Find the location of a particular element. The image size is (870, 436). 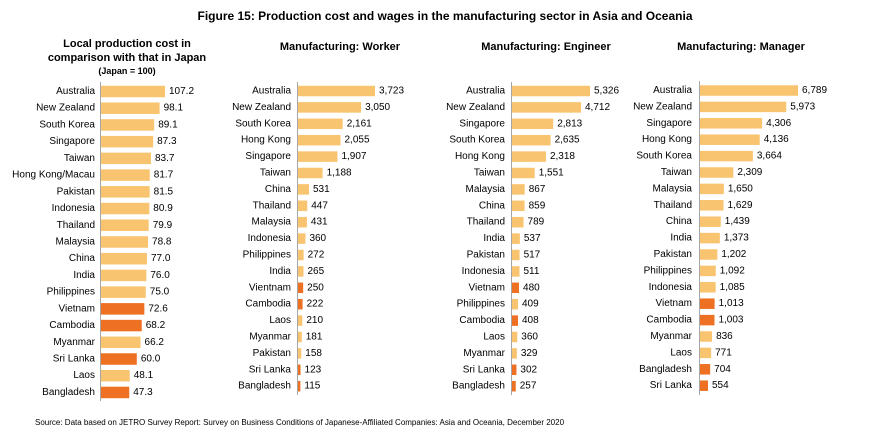

value-label-china: 859 is located at coordinates (537, 205).